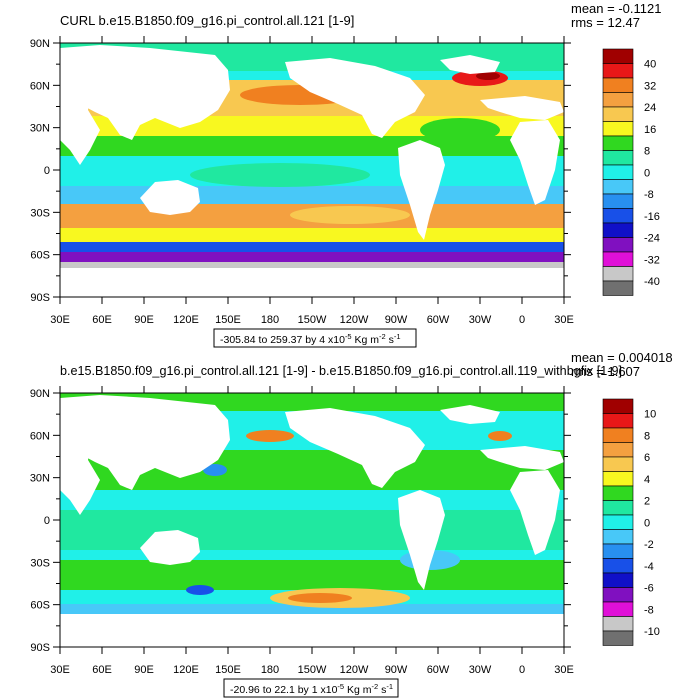 Image resolution: width=700 pixels, height=700 pixels. Describe the element at coordinates (616, 8) in the screenshot. I see `mean-label-1: mean = -0.1121` at that location.